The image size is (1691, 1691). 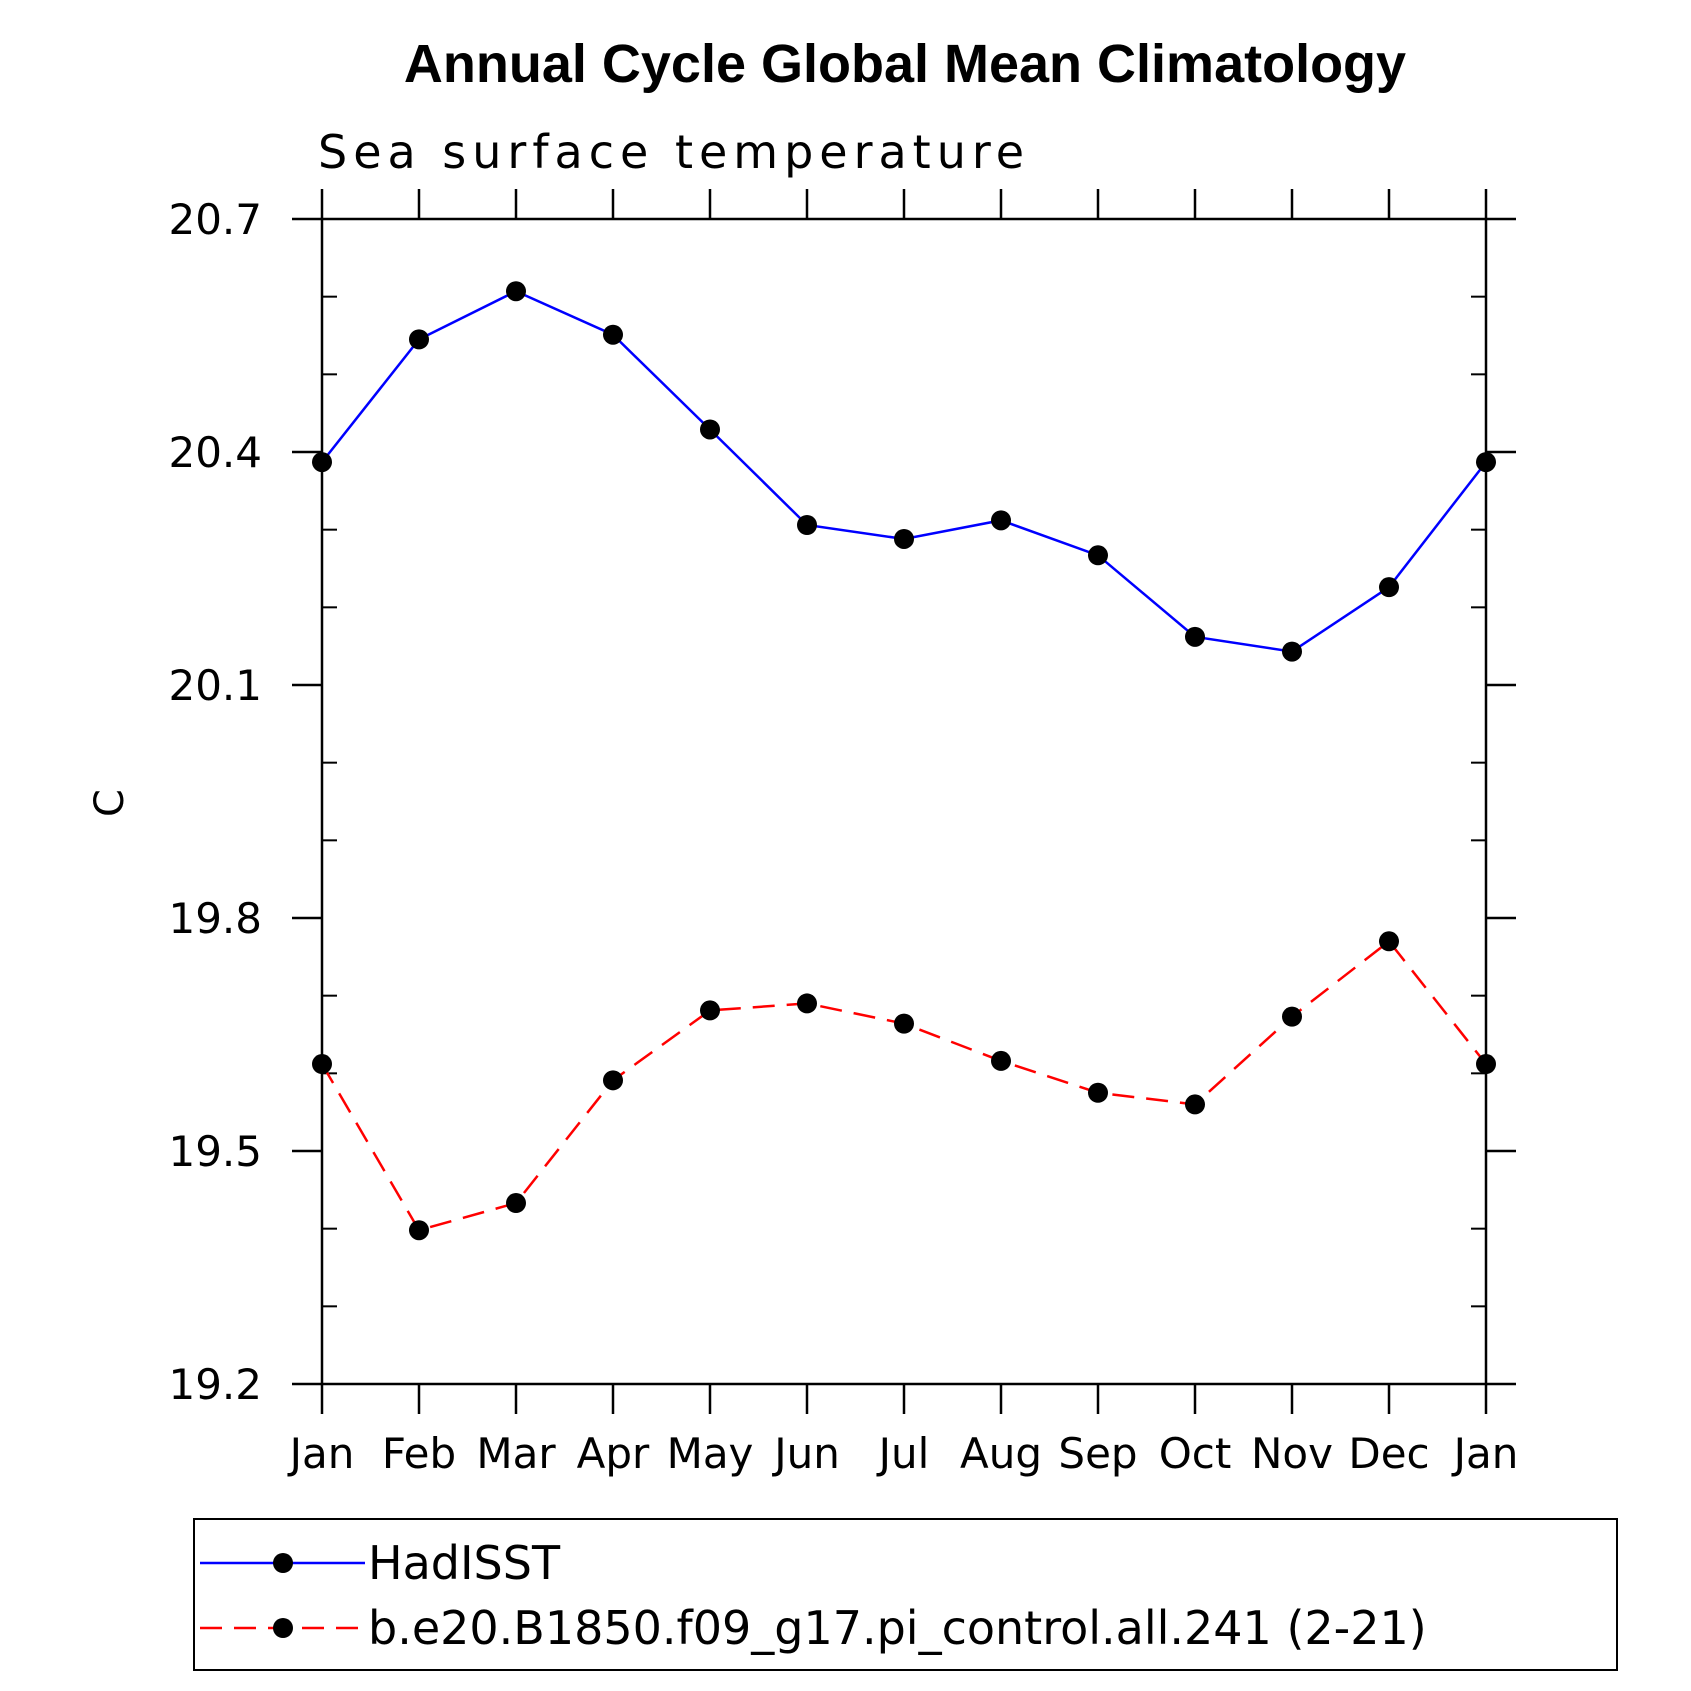 I want to click on x-tick-label: Feb, so click(x=419, y=1453).